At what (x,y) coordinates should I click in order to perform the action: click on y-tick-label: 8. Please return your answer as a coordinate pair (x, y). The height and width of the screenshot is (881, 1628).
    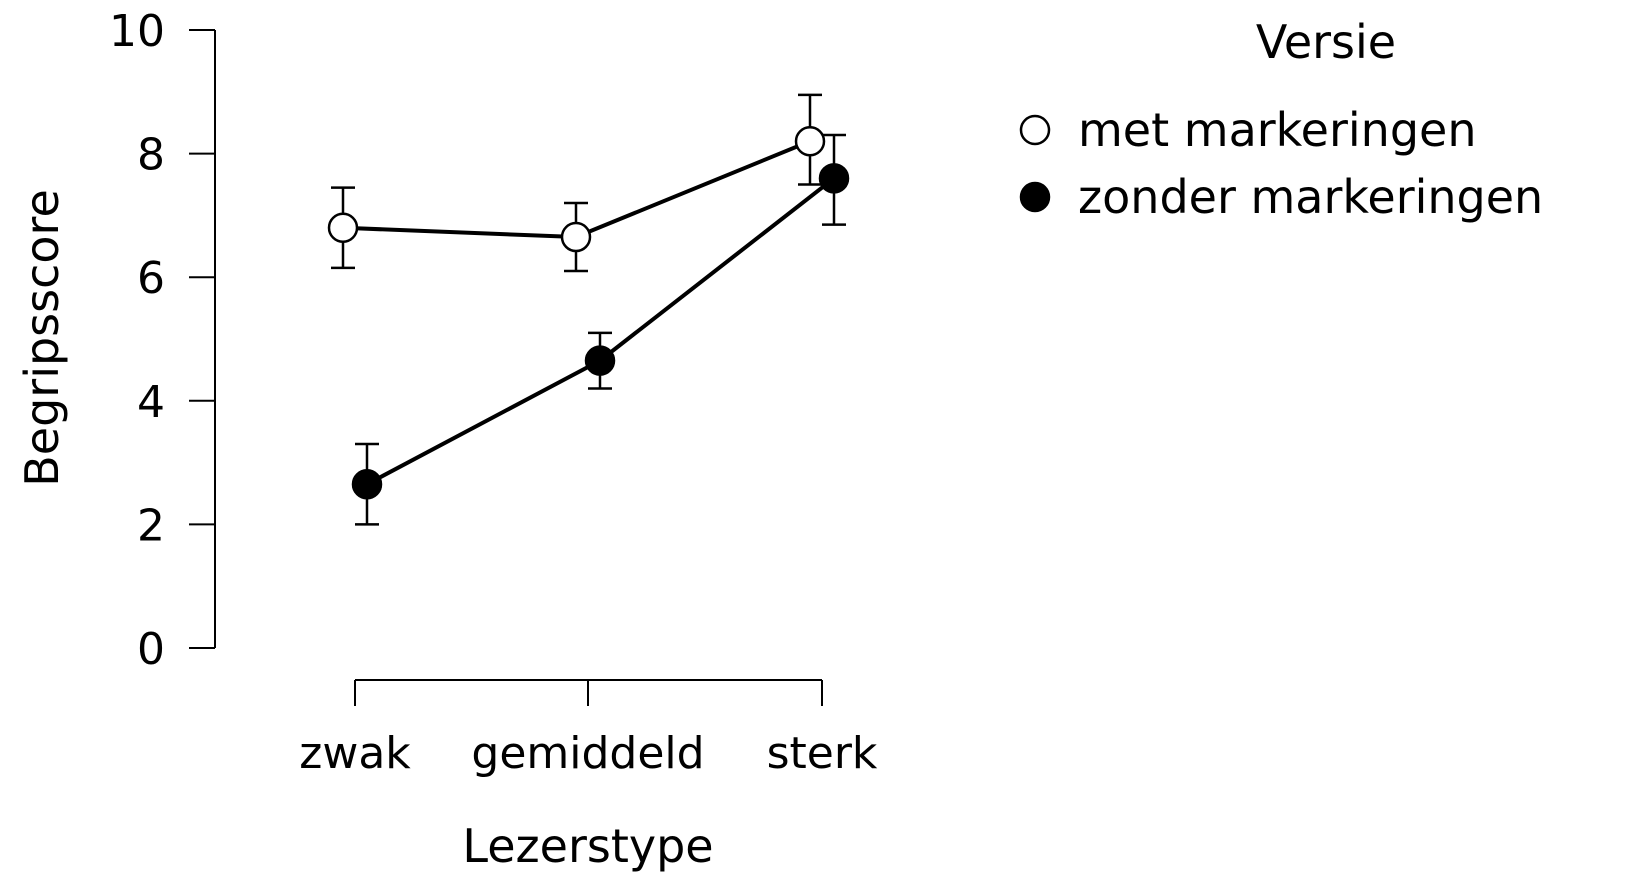
    Looking at the image, I should click on (151, 155).